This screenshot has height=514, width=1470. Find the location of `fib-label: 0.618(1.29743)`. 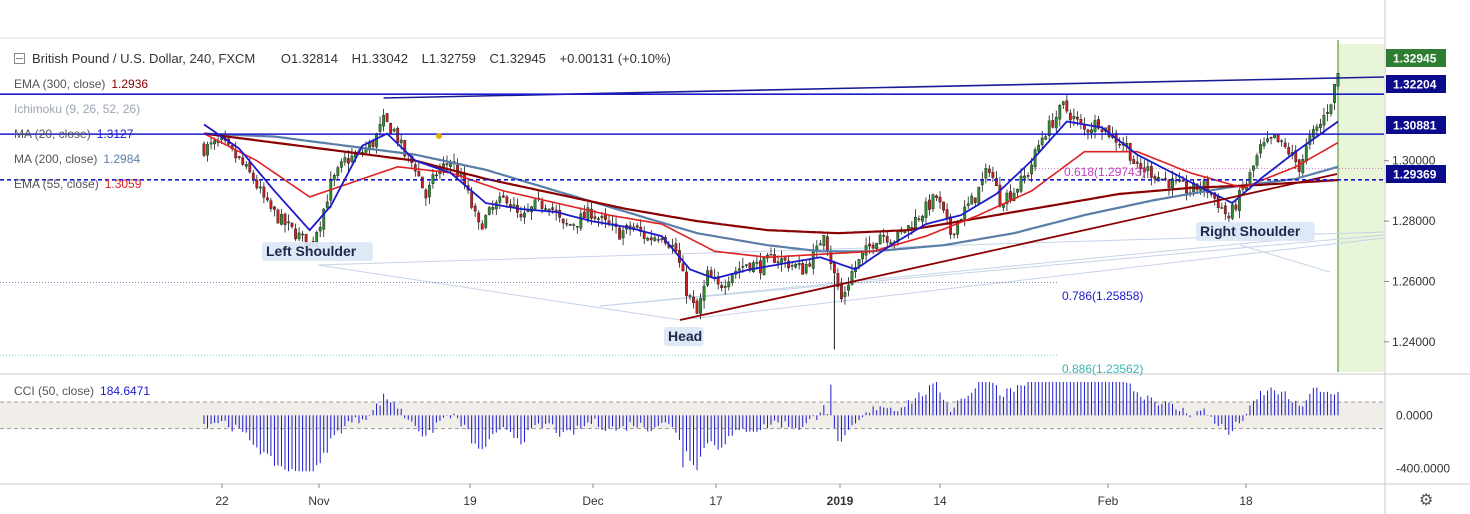

fib-label: 0.618(1.29743) is located at coordinates (1104, 172).